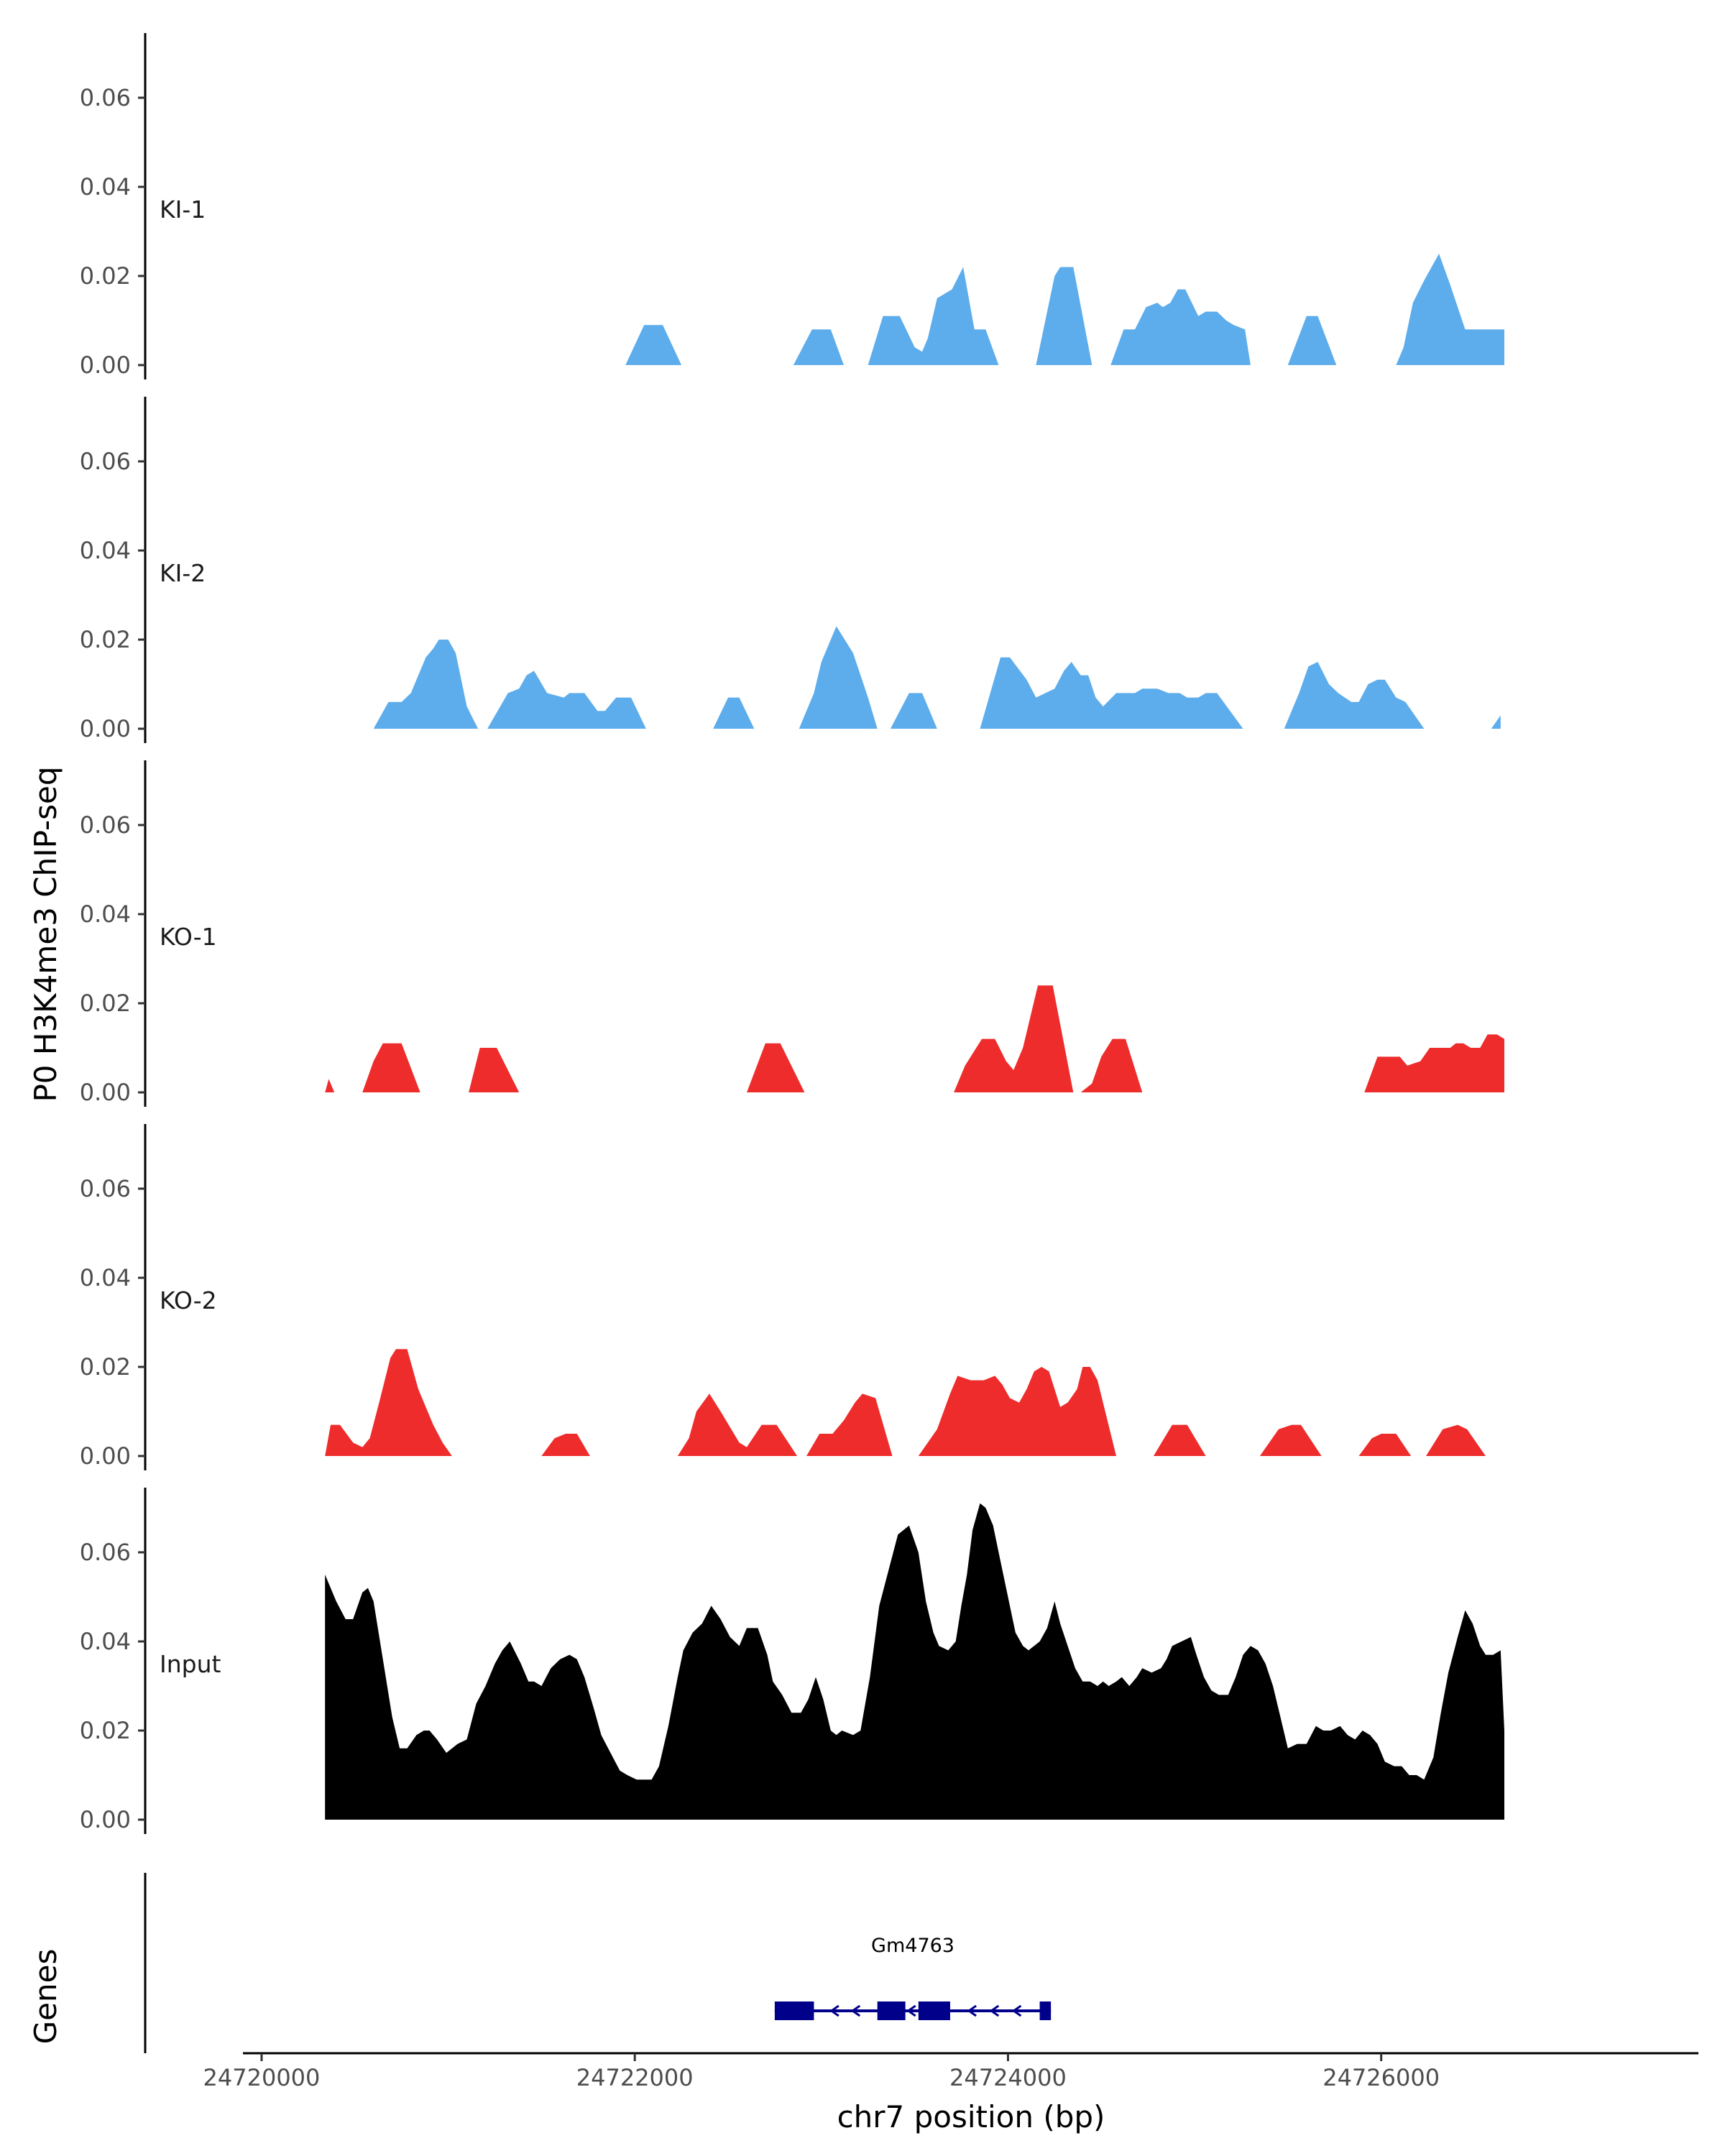 The image size is (1725, 2156). What do you see at coordinates (1381, 2077) in the screenshot?
I see `x-tick-label: 24726000` at bounding box center [1381, 2077].